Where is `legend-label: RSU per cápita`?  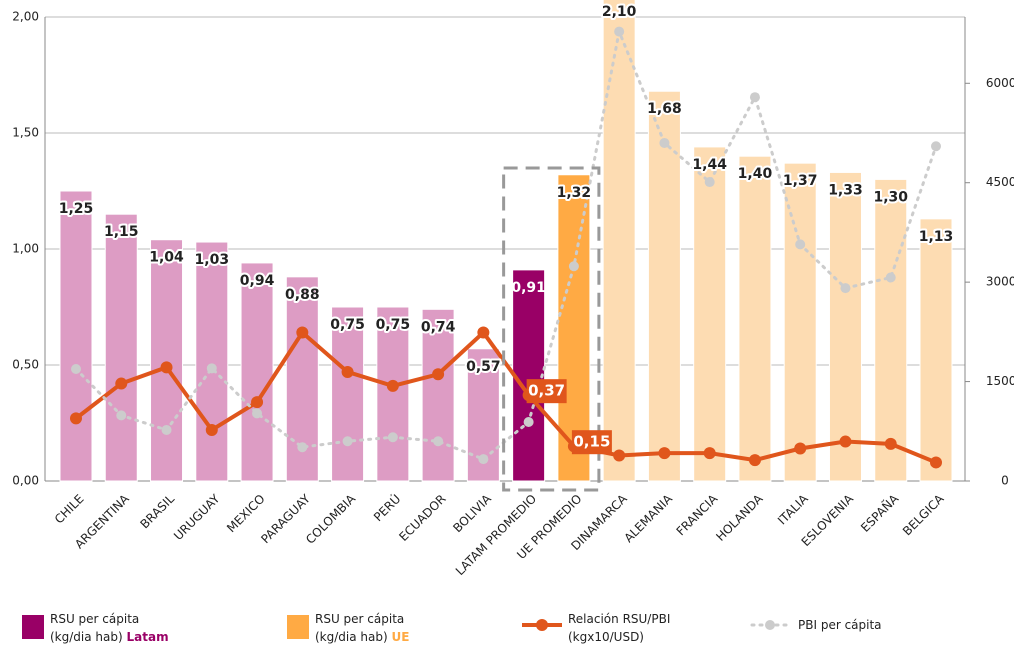 legend-label: RSU per cápita is located at coordinates (94, 619).